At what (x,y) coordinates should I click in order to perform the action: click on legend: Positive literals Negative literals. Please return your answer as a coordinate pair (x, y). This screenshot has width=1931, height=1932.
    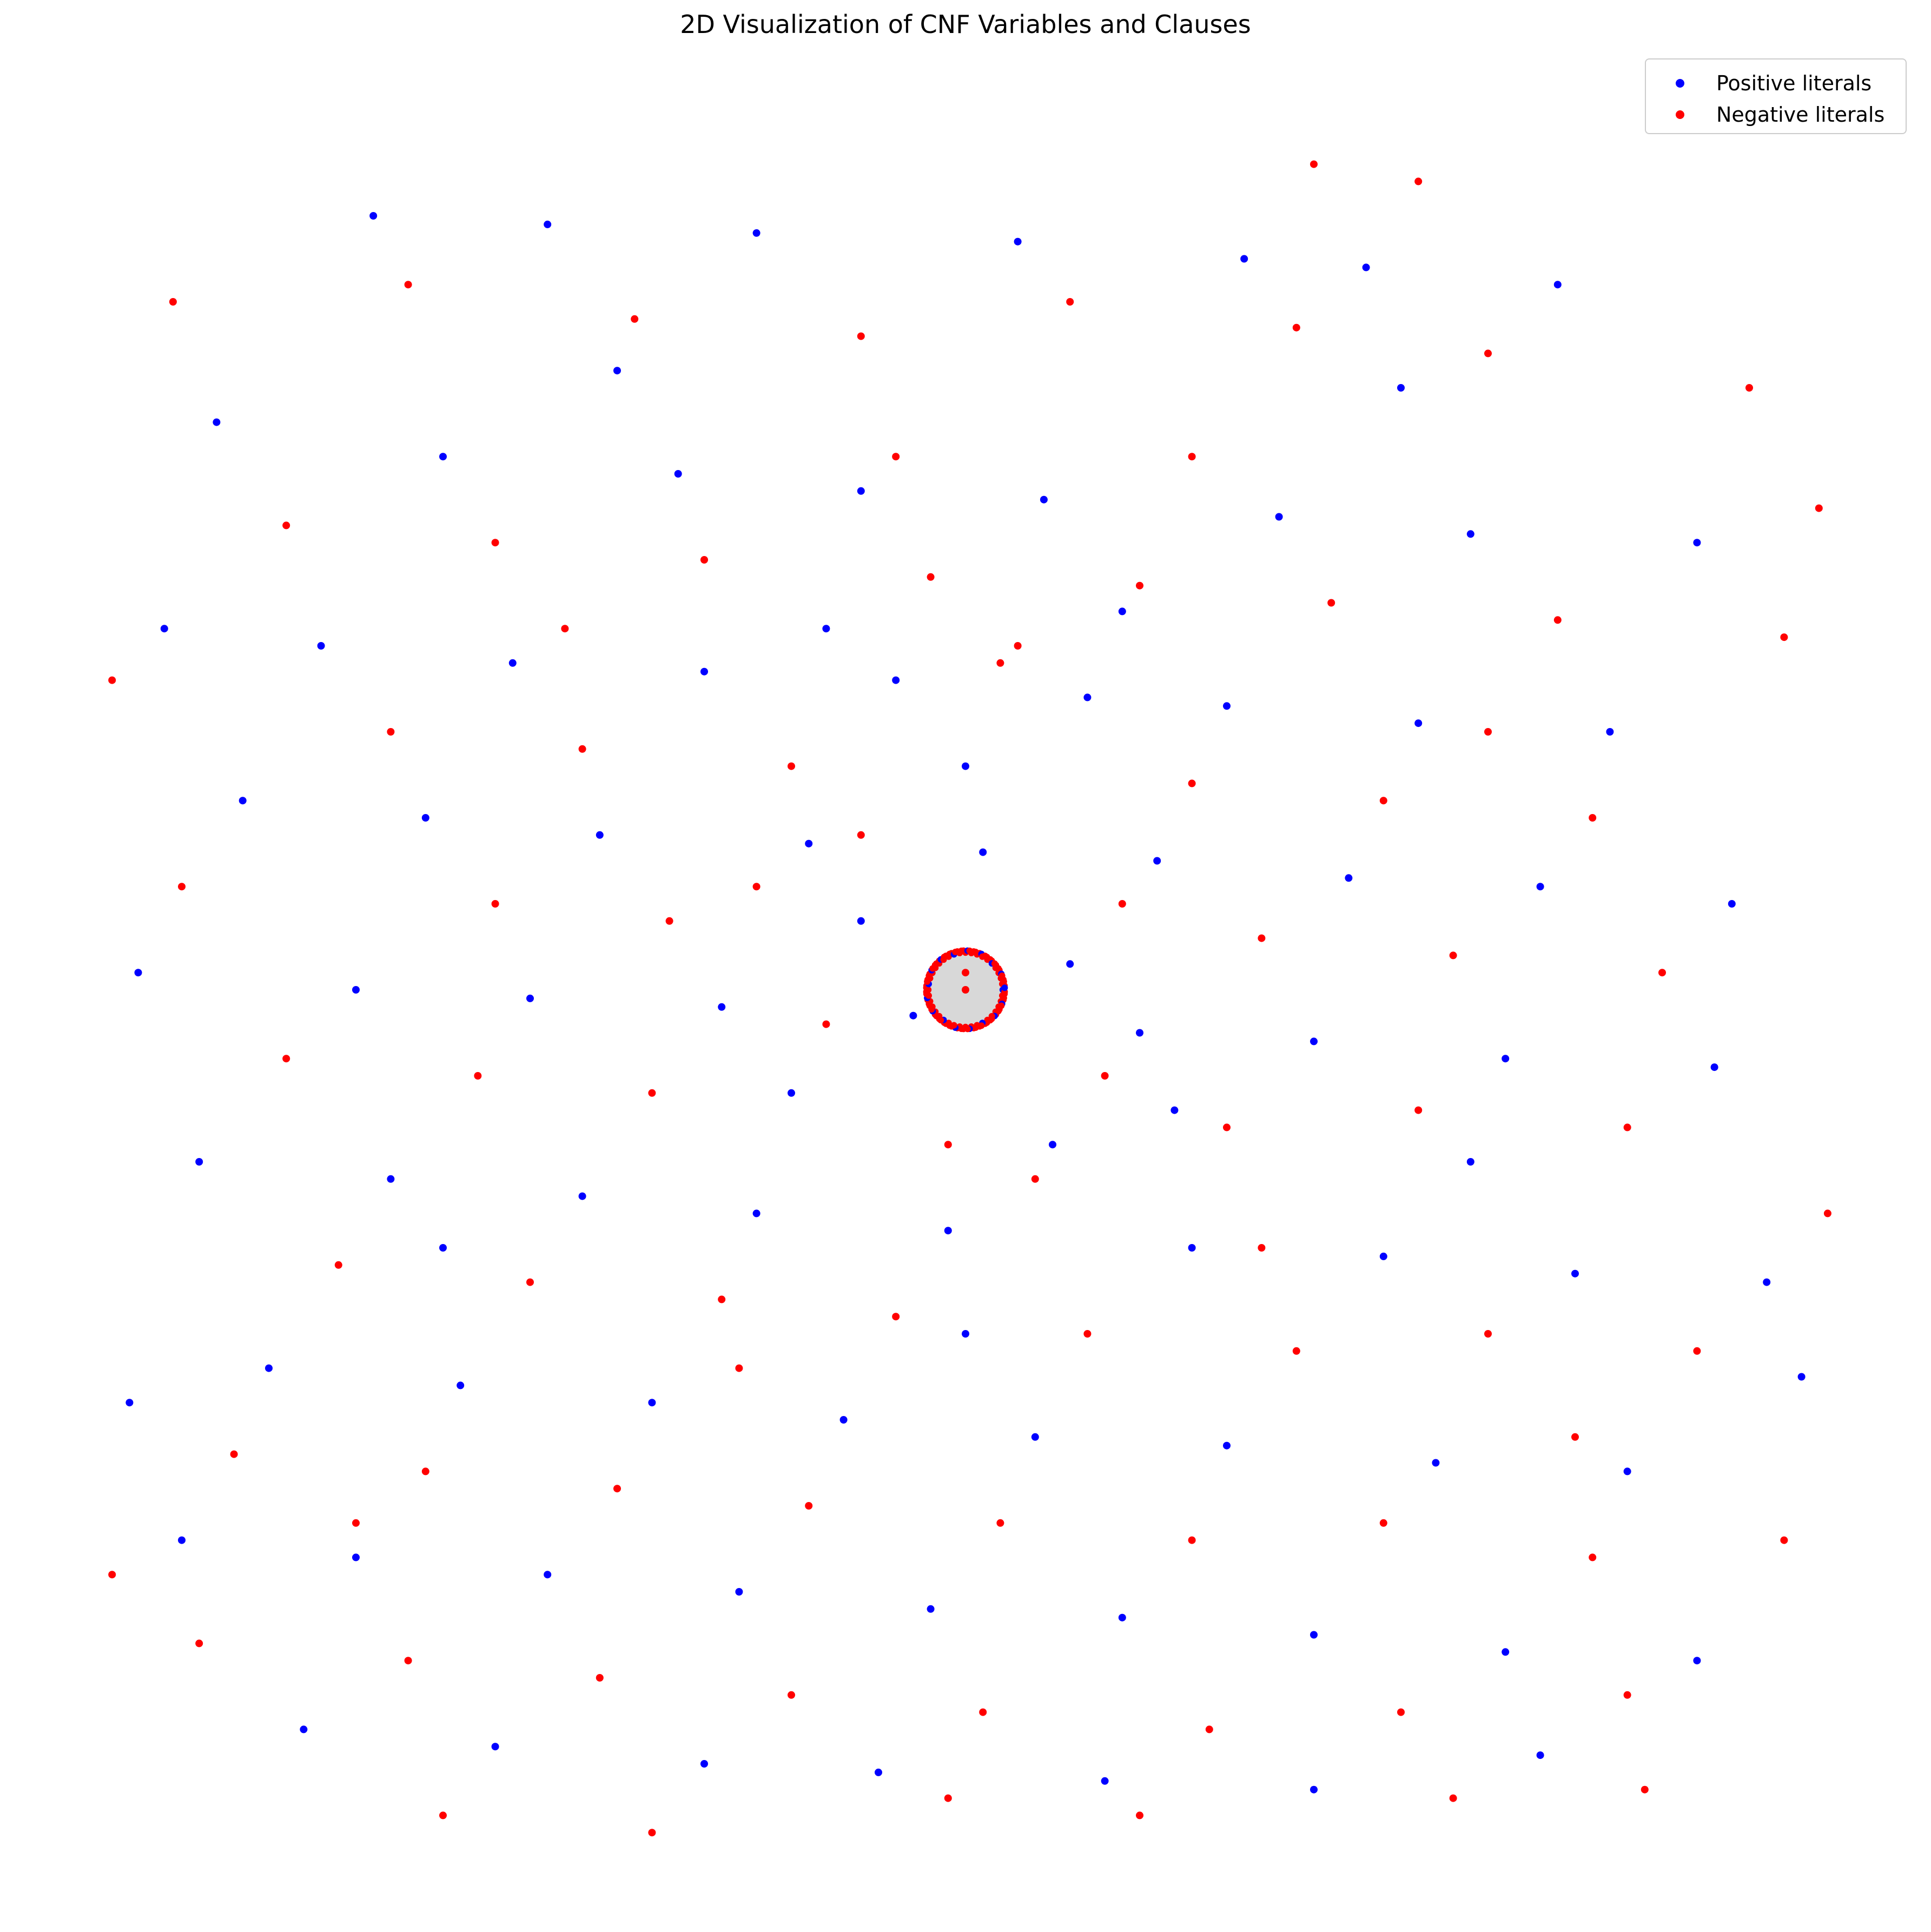
    Looking at the image, I should click on (1776, 96).